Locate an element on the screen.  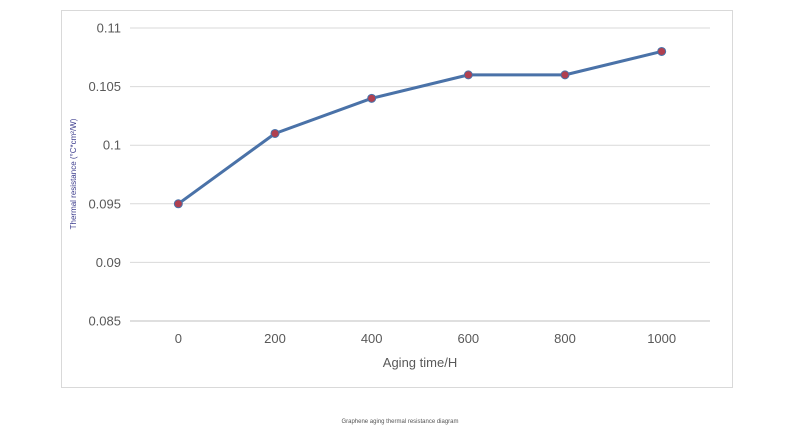
x-tick-label: 1000 is located at coordinates (661, 338).